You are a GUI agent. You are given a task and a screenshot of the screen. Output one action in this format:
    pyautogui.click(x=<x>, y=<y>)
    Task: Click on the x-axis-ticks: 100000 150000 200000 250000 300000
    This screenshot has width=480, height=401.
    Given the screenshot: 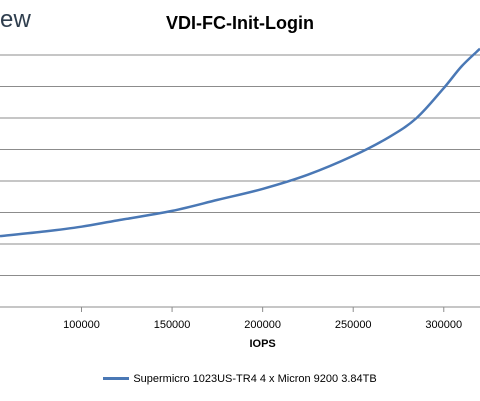 What is the action you would take?
    pyautogui.click(x=262, y=319)
    